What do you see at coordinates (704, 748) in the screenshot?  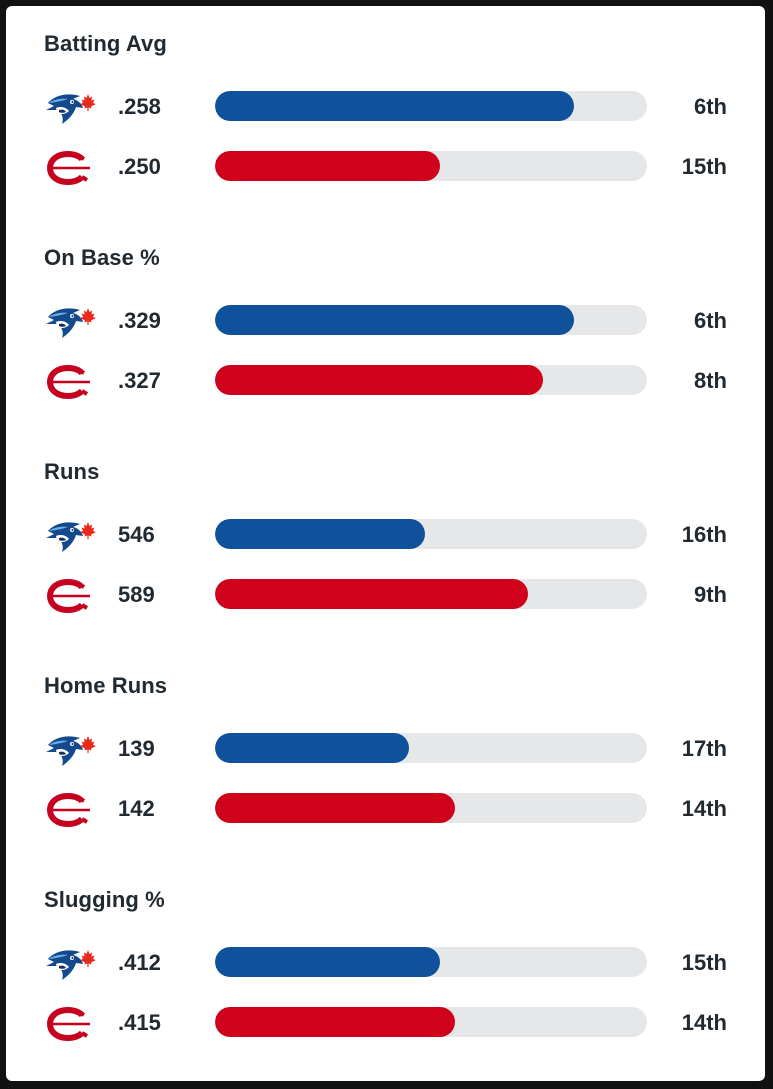 I see `league-rank: 17th` at bounding box center [704, 748].